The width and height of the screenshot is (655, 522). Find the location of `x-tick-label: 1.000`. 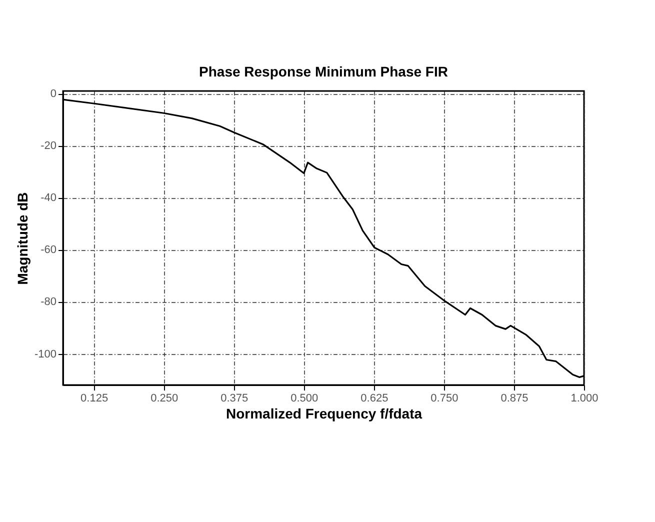

x-tick-label: 1.000 is located at coordinates (584, 398).